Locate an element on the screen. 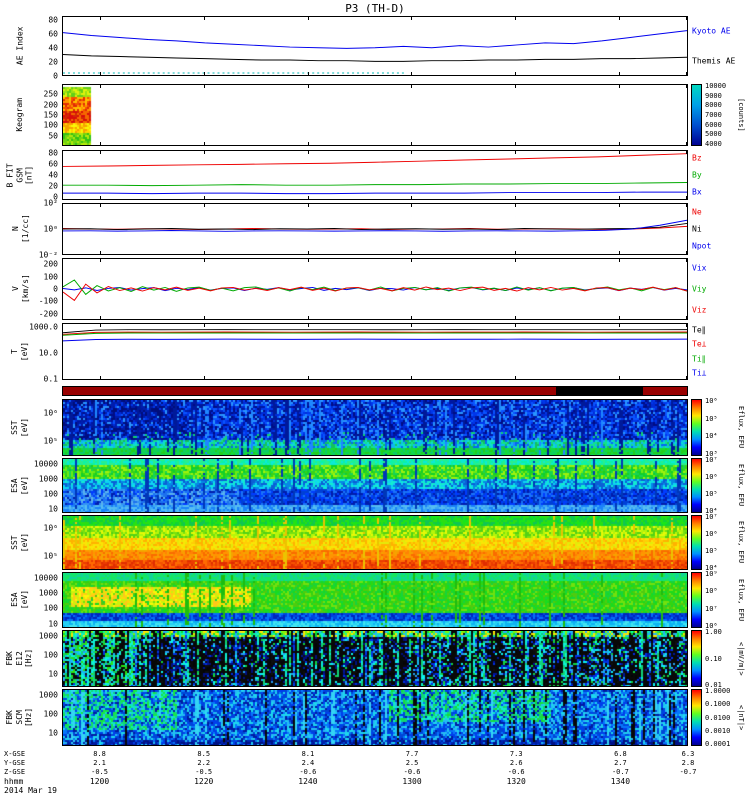 This screenshot has height=800, width=750. ytick-ae: 40 is located at coordinates (53, 48).